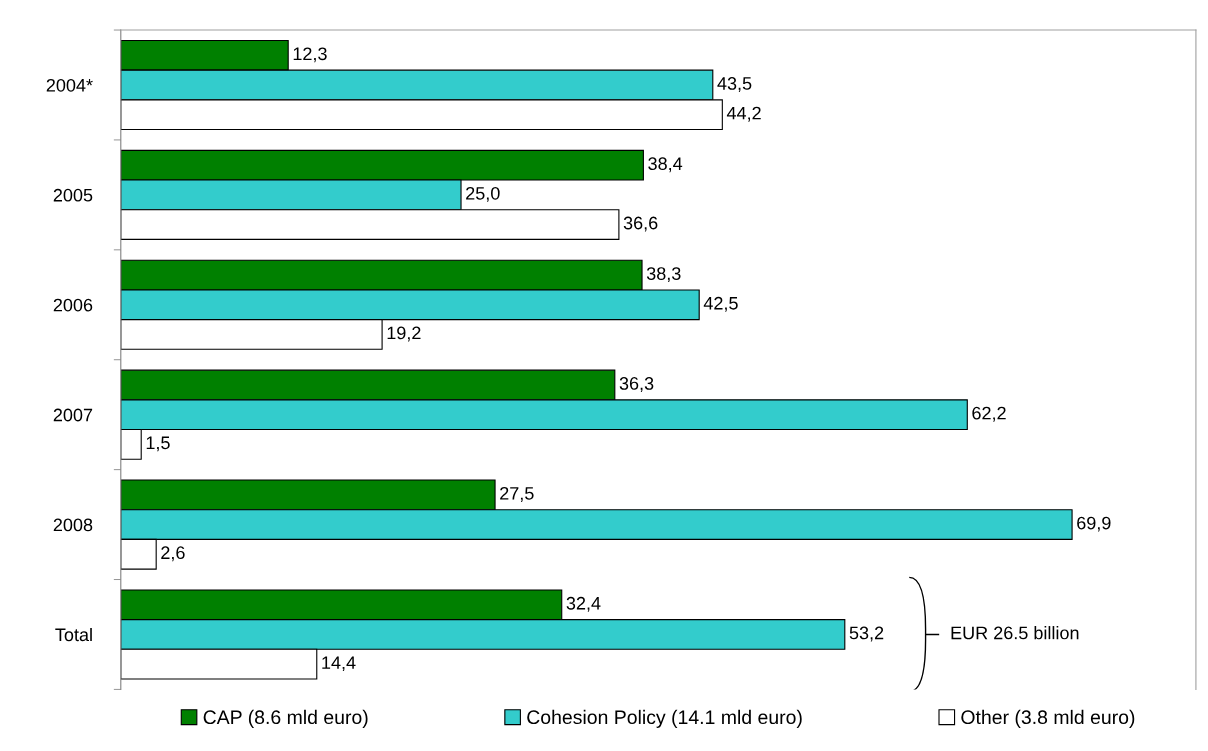 Image resolution: width=1208 pixels, height=751 pixels. I want to click on legend-label: CAP (8.6 mld euro), so click(285, 718).